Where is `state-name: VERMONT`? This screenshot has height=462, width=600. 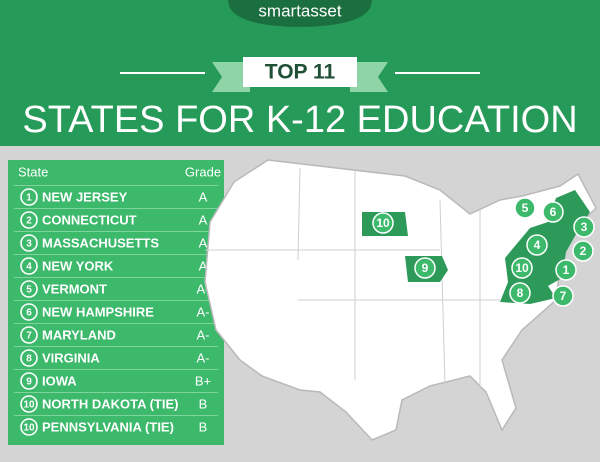
state-name: VERMONT is located at coordinates (74, 288).